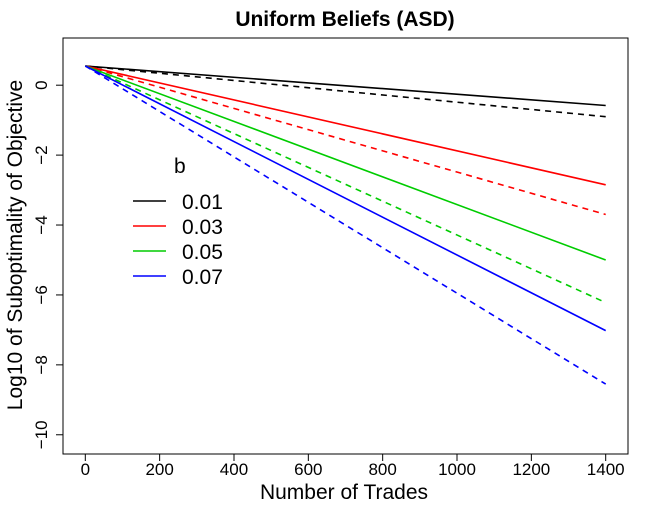 The width and height of the screenshot is (664, 513). Describe the element at coordinates (234, 469) in the screenshot. I see `x-tick-label: 400` at that location.